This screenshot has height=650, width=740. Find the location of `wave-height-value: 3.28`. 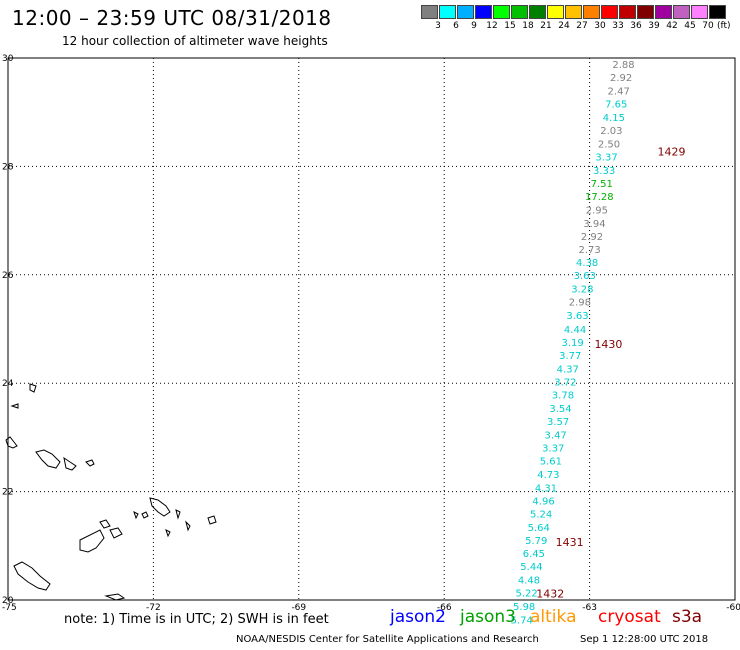

wave-height-value: 3.28 is located at coordinates (582, 290).